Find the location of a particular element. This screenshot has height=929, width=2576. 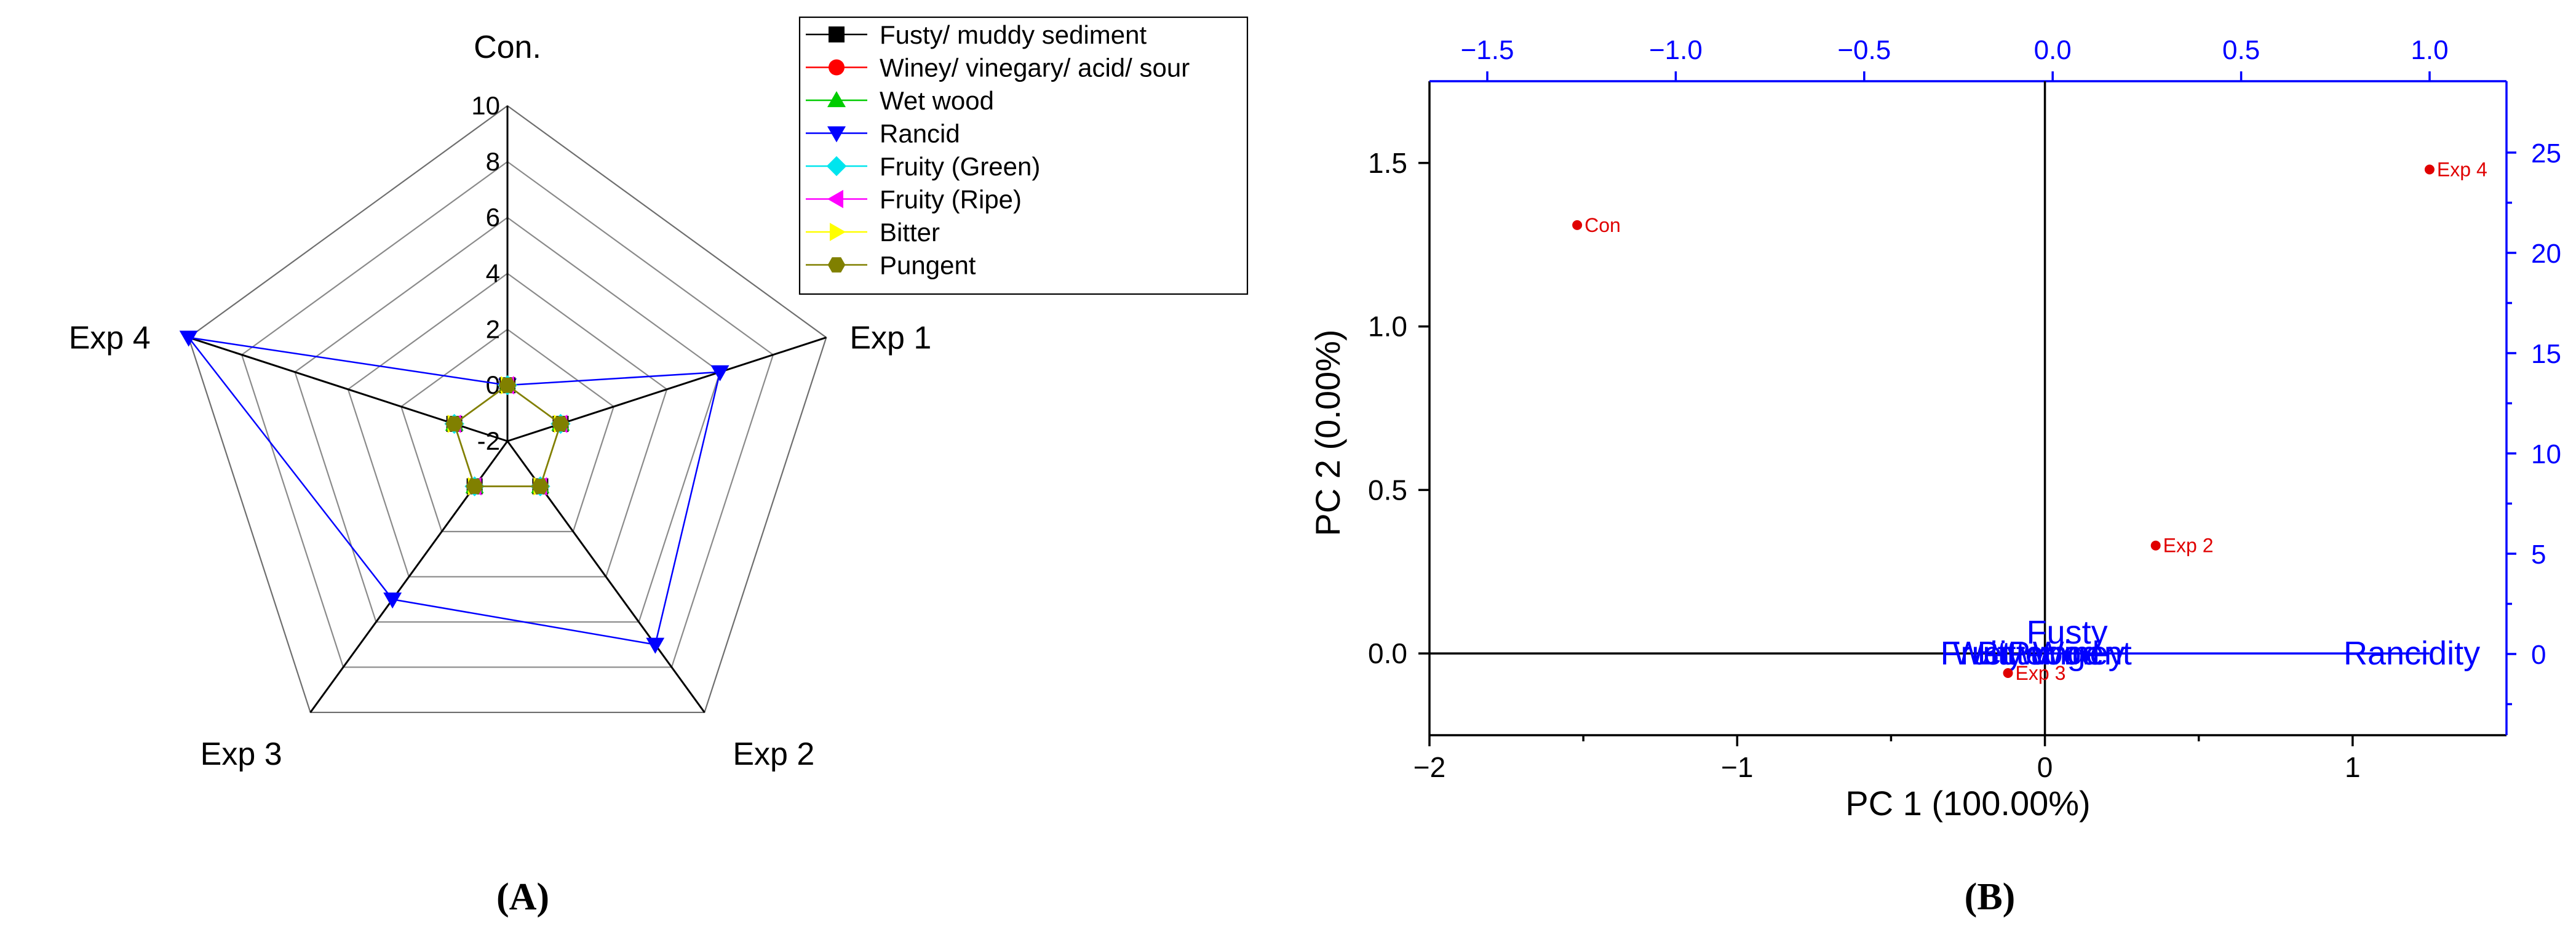

x-axis-title: PC 1 (100.00%) is located at coordinates (1967, 803).